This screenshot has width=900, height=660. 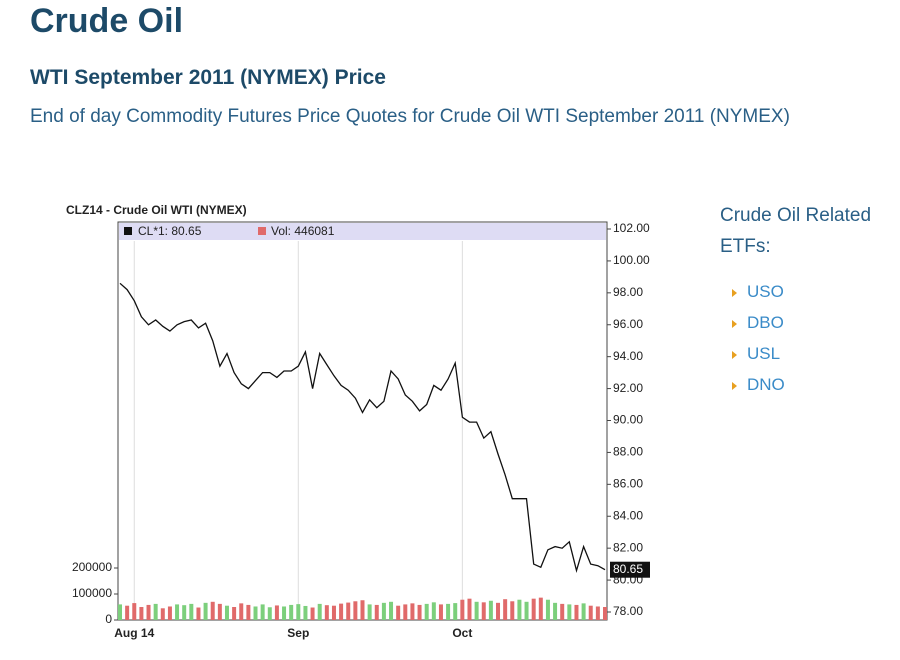 I want to click on y-tick-label: 90.00, so click(x=628, y=420).